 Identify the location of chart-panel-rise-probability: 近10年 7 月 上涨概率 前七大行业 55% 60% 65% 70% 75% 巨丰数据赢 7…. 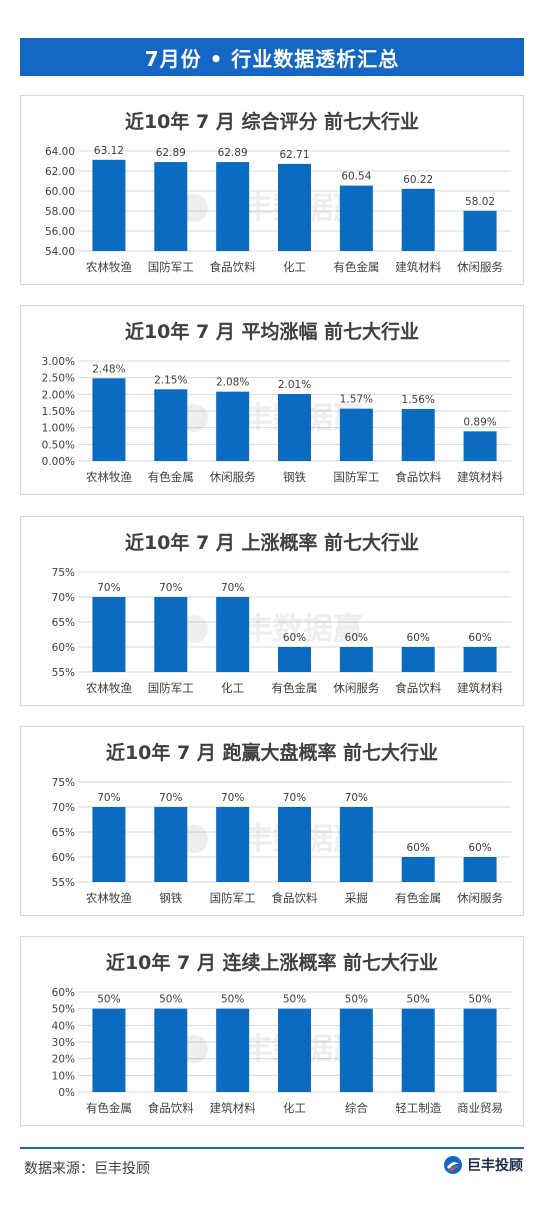
(272, 611).